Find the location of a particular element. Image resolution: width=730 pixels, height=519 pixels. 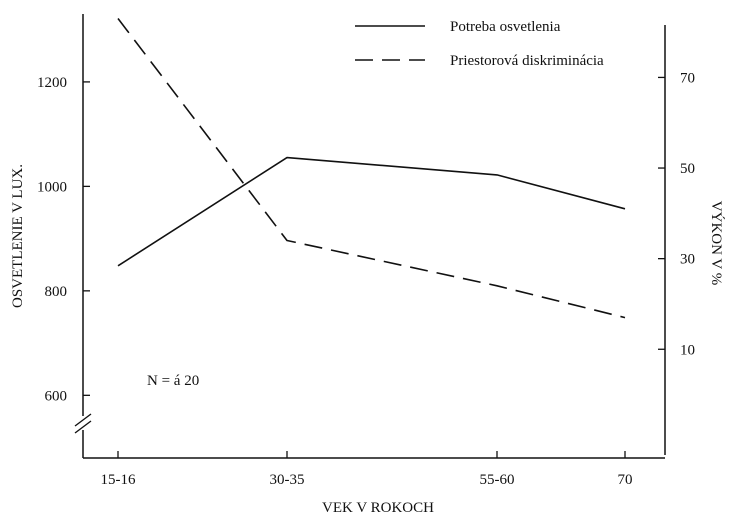

legend-label: Potreba osvetlenia is located at coordinates (505, 27).